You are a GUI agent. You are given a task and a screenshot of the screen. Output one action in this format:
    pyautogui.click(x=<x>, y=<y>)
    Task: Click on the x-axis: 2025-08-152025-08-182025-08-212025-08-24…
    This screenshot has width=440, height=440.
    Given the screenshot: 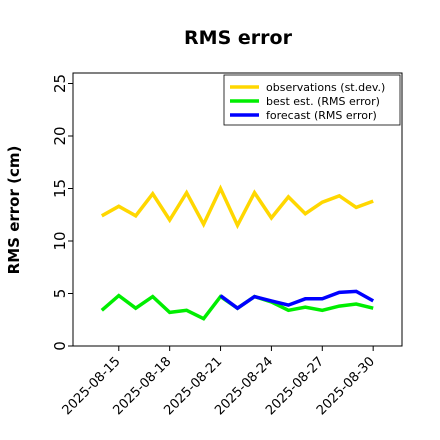 What is the action you would take?
    pyautogui.click(x=219, y=382)
    